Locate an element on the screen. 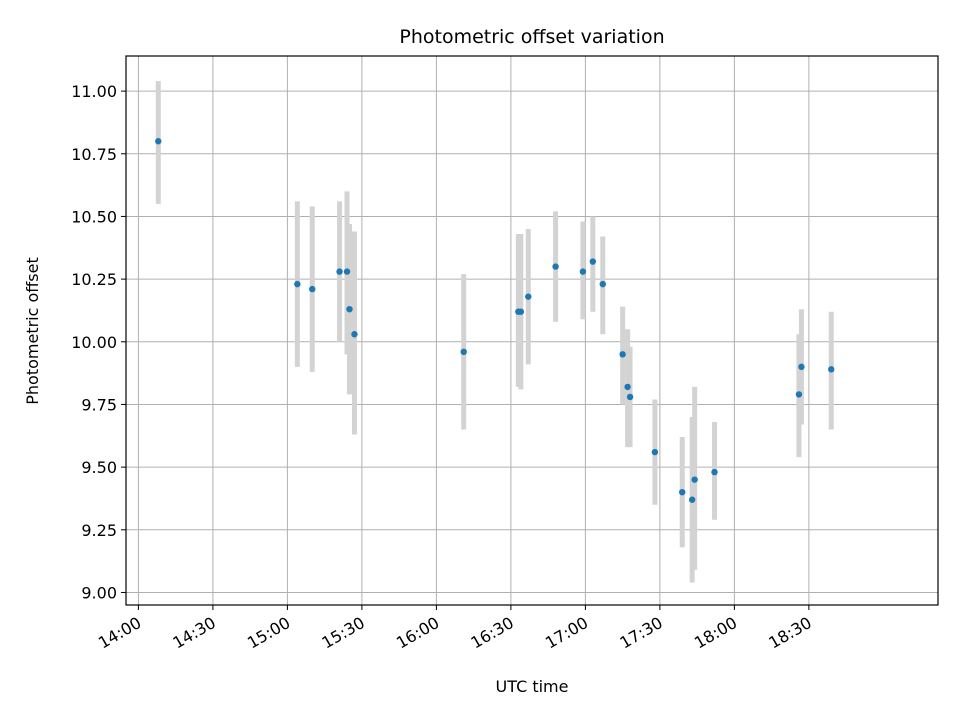  y-tick-label: 10.75 is located at coordinates (94, 154).